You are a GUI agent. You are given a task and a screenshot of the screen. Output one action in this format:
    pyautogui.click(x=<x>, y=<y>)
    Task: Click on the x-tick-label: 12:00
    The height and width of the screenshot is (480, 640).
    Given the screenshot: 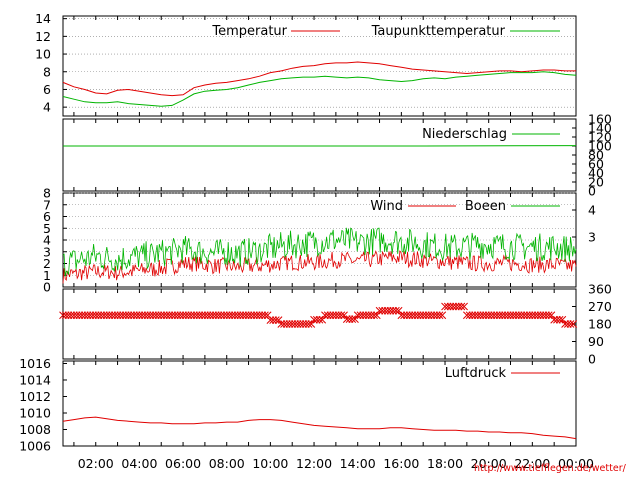 What is the action you would take?
    pyautogui.click(x=314, y=463)
    